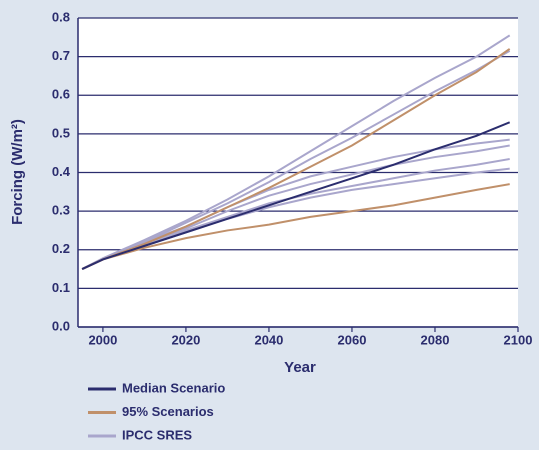 This screenshot has height=450, width=539. I want to click on legend-label: IPCC SRES, so click(157, 434).